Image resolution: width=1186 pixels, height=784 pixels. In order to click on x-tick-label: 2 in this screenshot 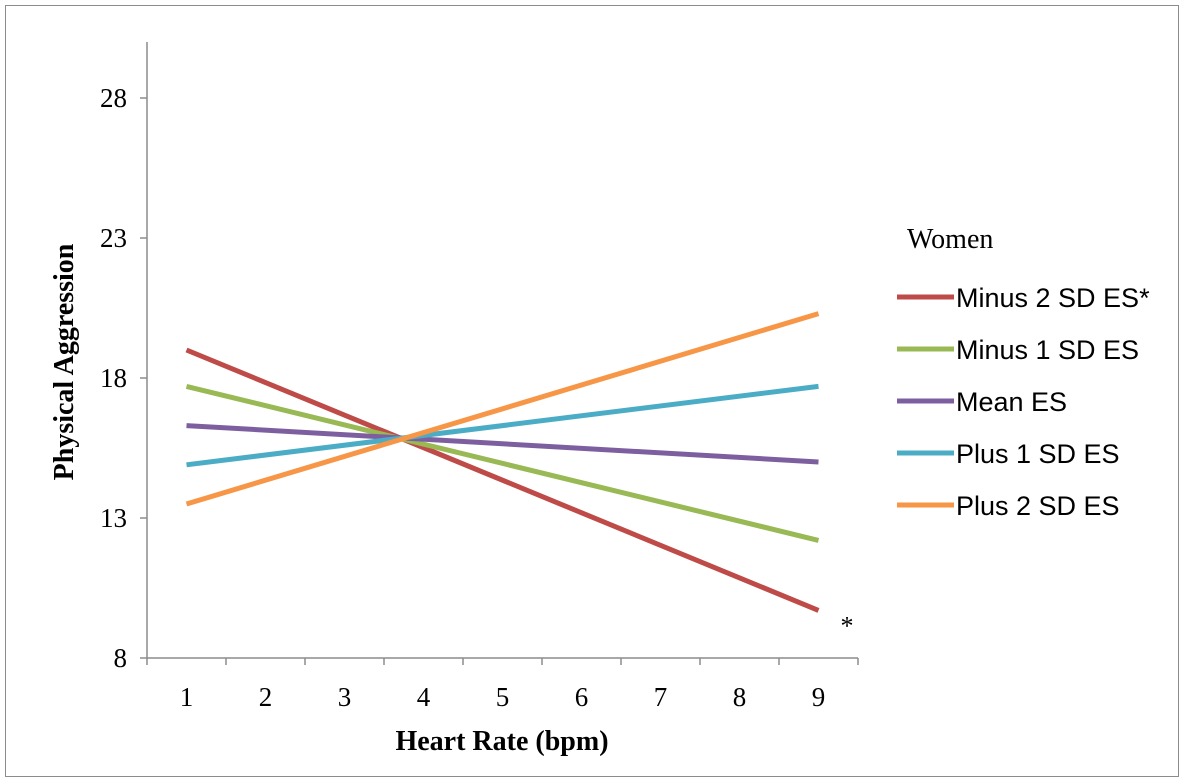, I will do `click(266, 697)`.